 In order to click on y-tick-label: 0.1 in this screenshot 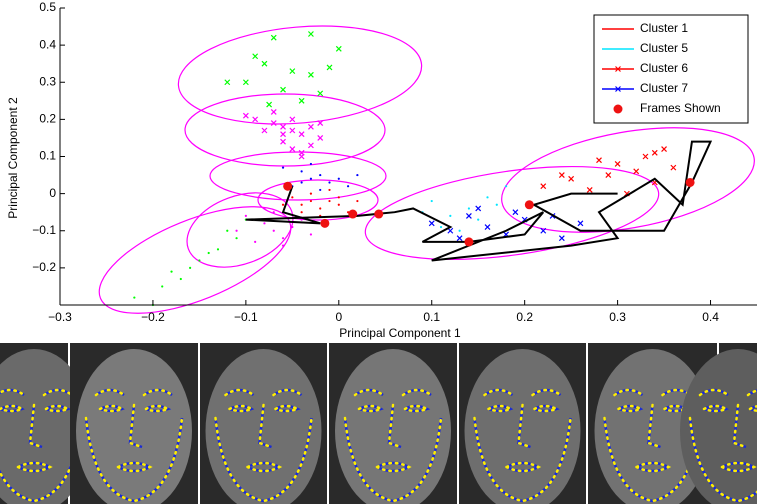, I will do `click(47, 156)`.